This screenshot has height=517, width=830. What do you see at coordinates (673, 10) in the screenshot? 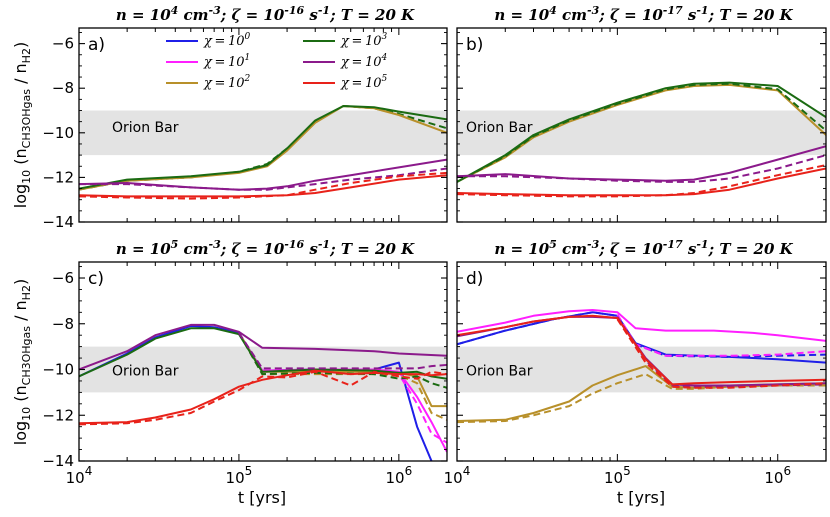
I see `superscript: -17` at bounding box center [673, 10].